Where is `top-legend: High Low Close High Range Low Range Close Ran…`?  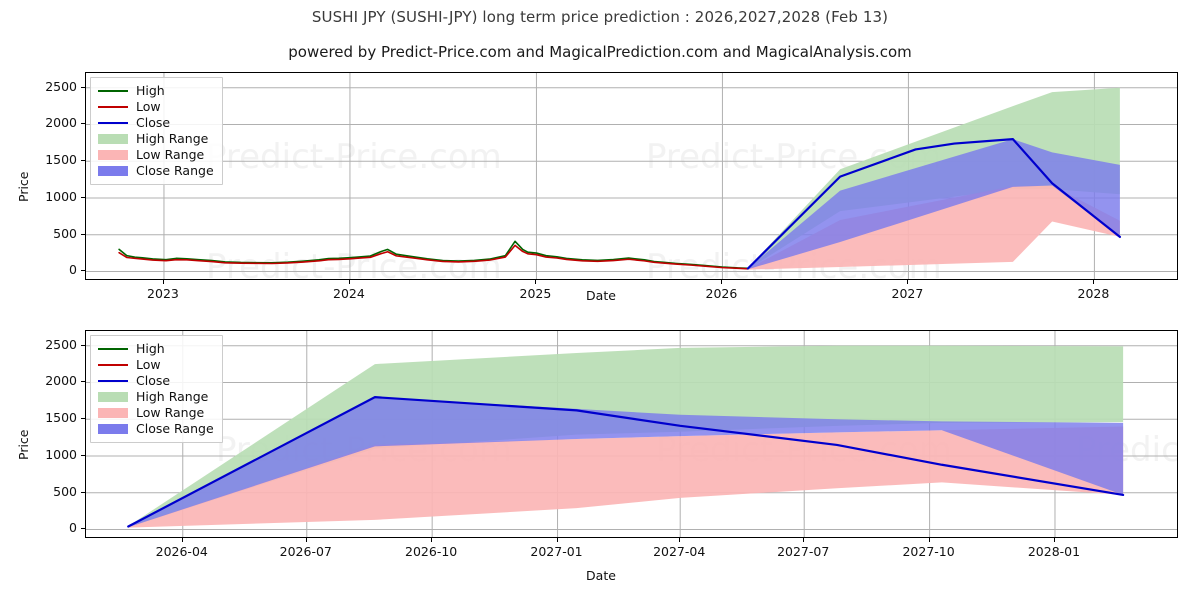 top-legend: High Low Close High Range Low Range Close Ran… is located at coordinates (156, 131).